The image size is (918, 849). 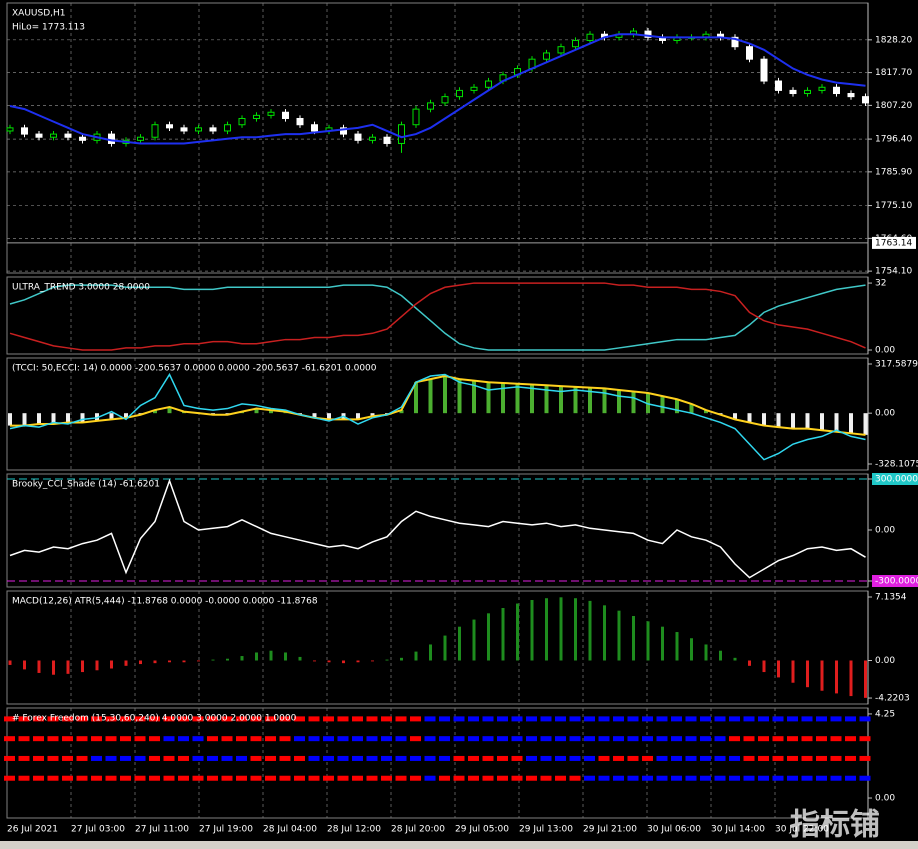 I want to click on indicator-line, so click(x=437, y=416).